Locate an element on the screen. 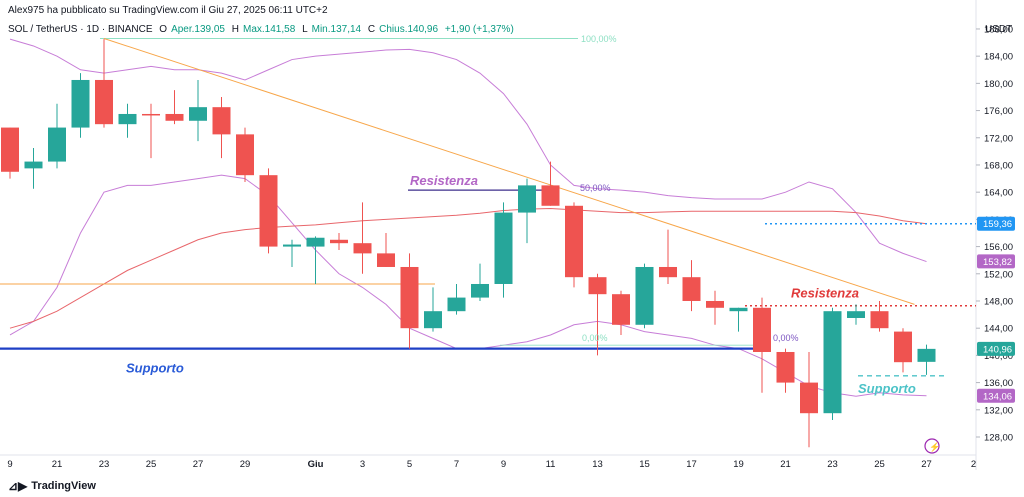 The width and height of the screenshot is (1024, 497). x-tick-label: 13 is located at coordinates (597, 464).